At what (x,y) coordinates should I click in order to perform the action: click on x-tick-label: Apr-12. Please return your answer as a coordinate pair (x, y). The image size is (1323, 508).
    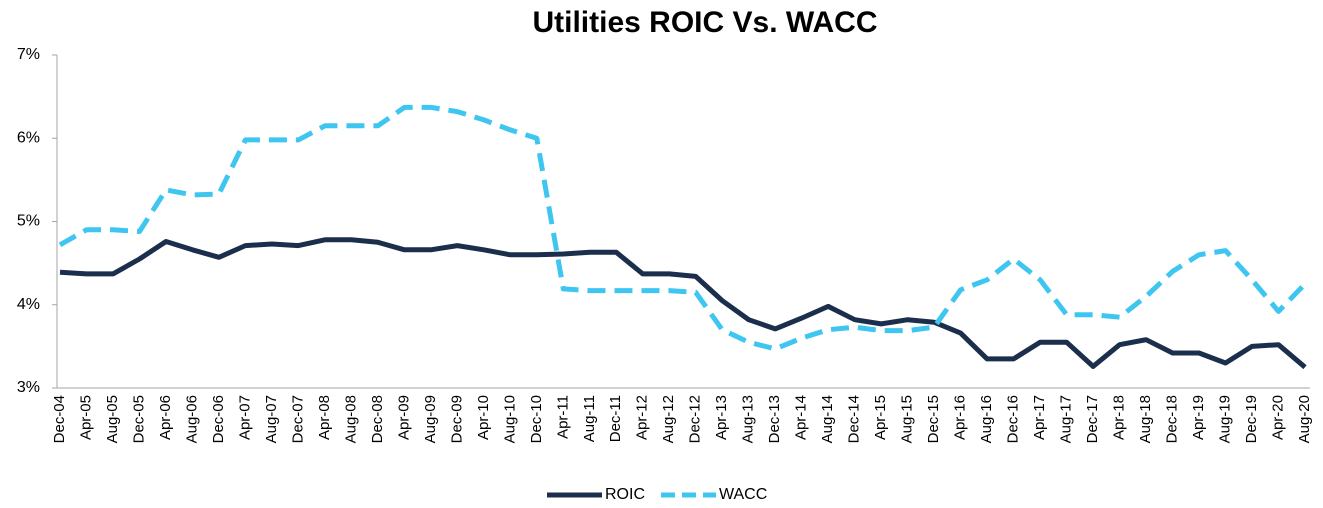
    Looking at the image, I should click on (642, 417).